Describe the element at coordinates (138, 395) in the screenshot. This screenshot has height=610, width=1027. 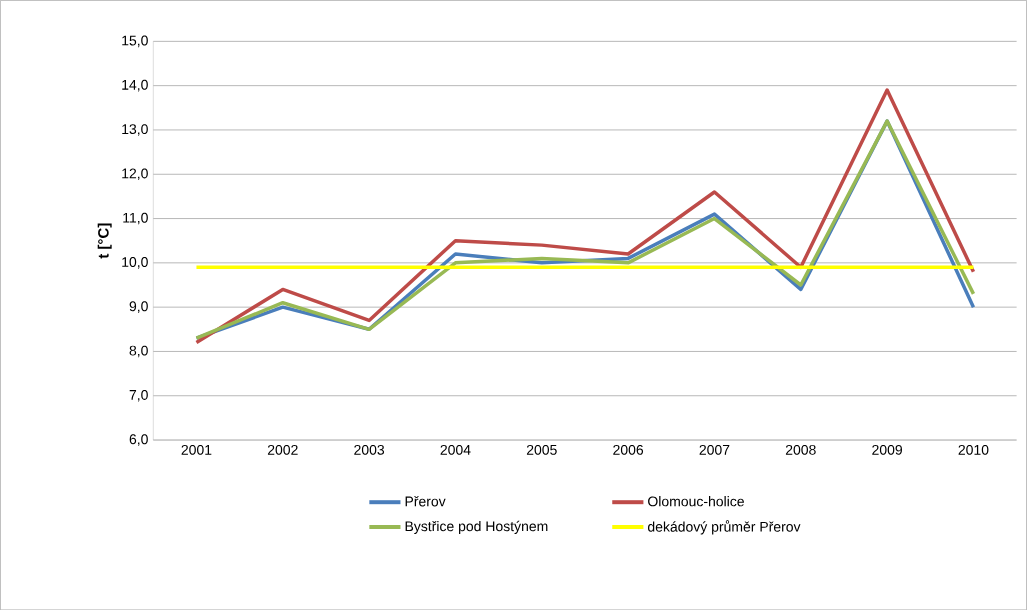
I see `y-tick-label: 7,0` at that location.